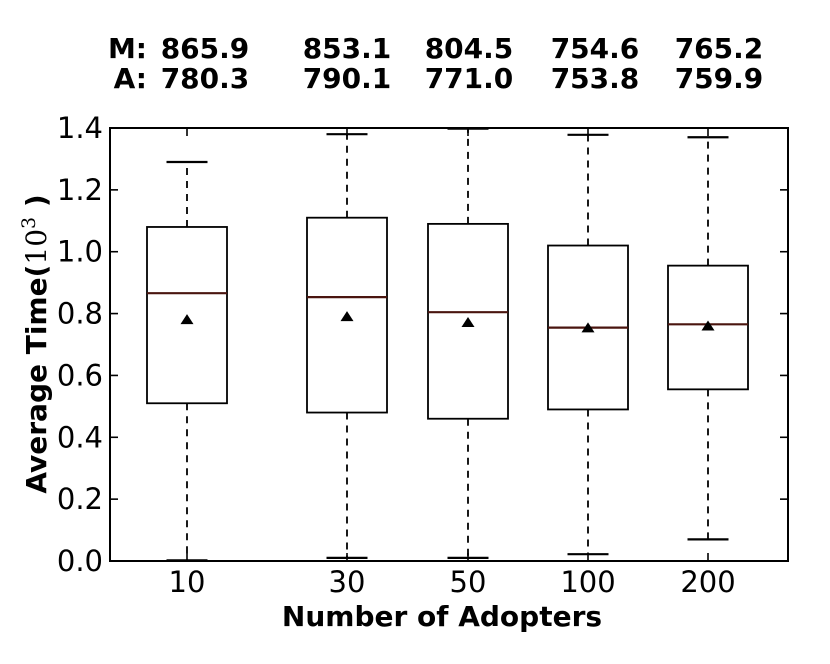  Describe the element at coordinates (80, 561) in the screenshot. I see `y-tick-label: 0.0` at that location.